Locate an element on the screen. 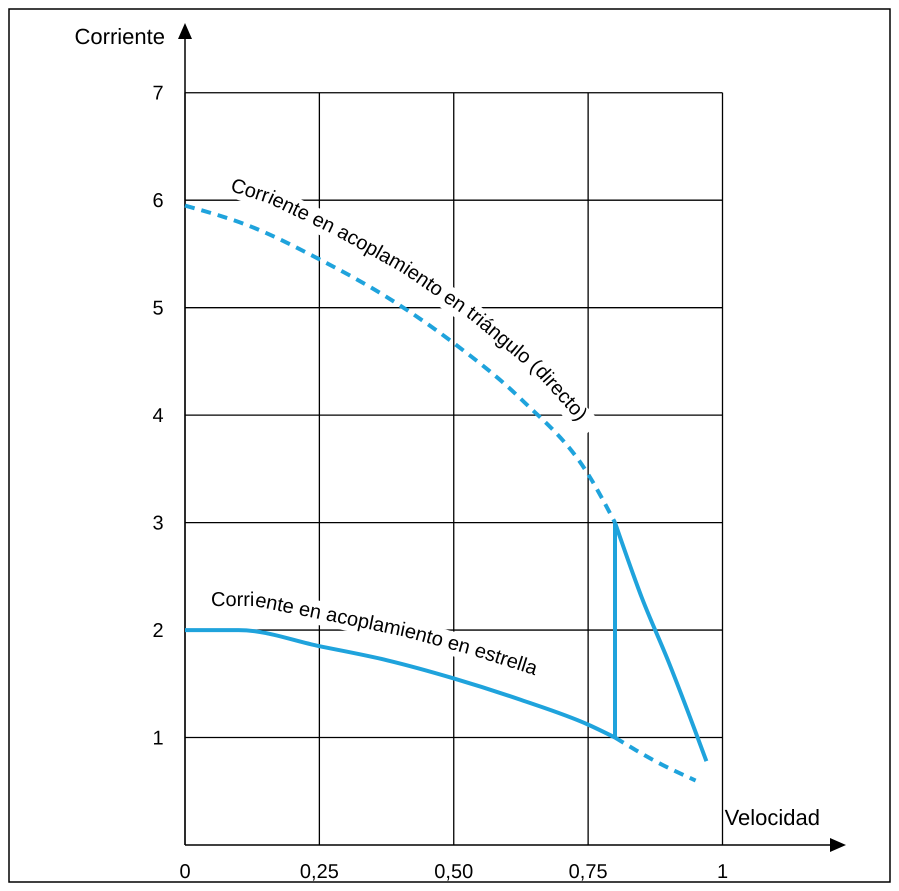 The width and height of the screenshot is (899, 891). x-tick-label: 0 is located at coordinates (185, 872).